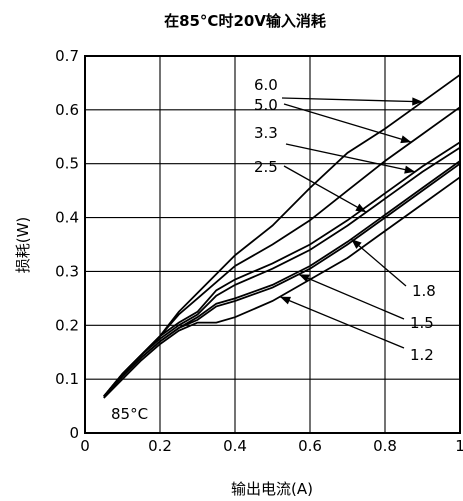 The height and width of the screenshot is (501, 463). Describe the element at coordinates (85, 446) in the screenshot. I see `x-tick-label: 0` at that location.